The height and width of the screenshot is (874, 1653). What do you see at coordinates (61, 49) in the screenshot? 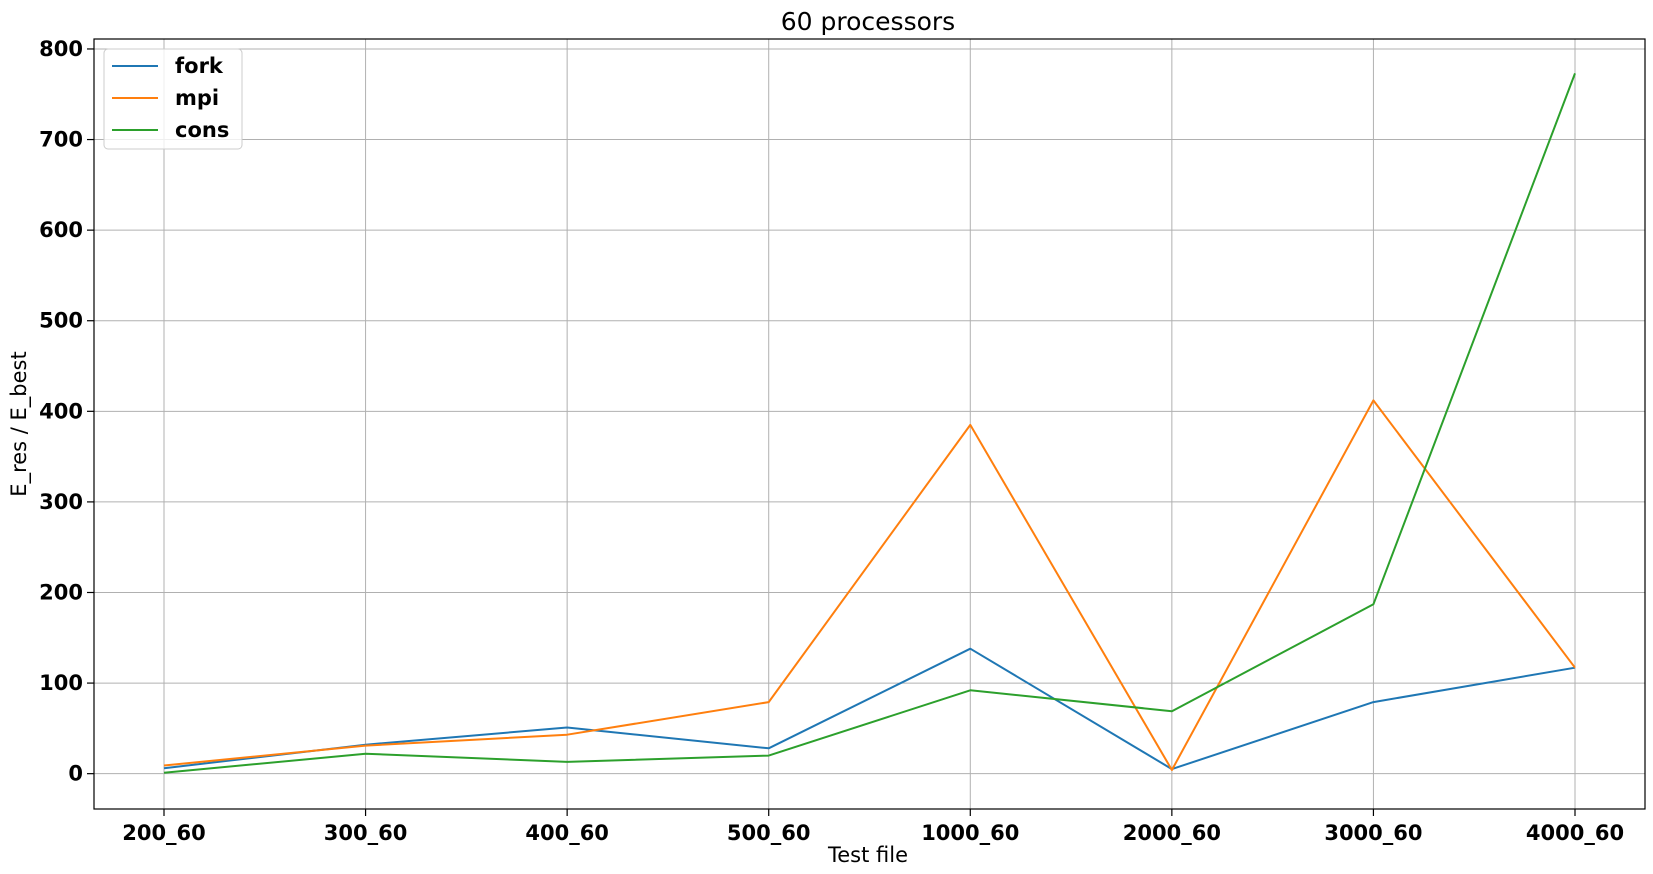
I see `y-tick-label: 800` at bounding box center [61, 49].